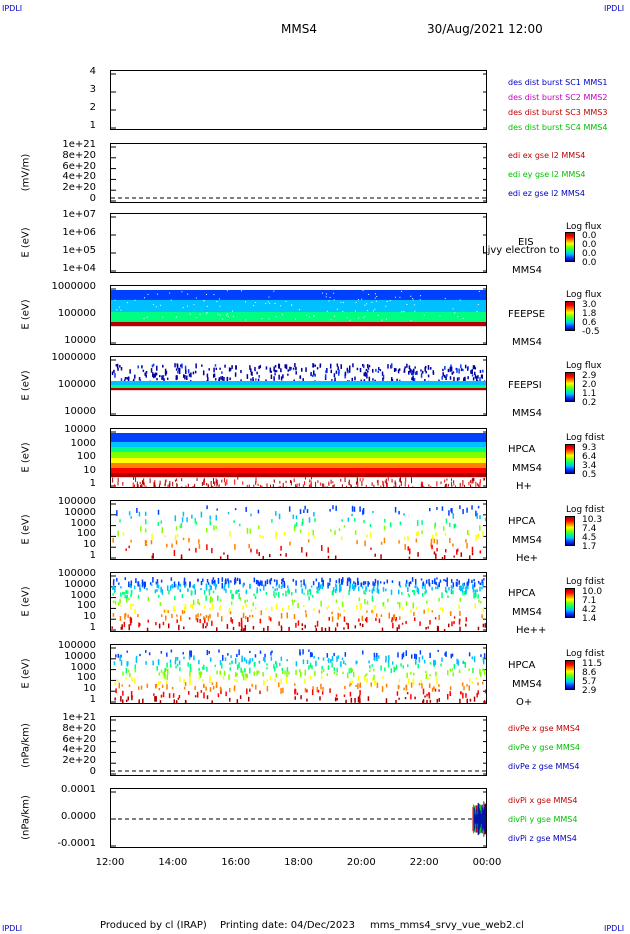 This screenshot has height=934, width=630. I want to click on colorbar-value: 2.9, so click(589, 691).